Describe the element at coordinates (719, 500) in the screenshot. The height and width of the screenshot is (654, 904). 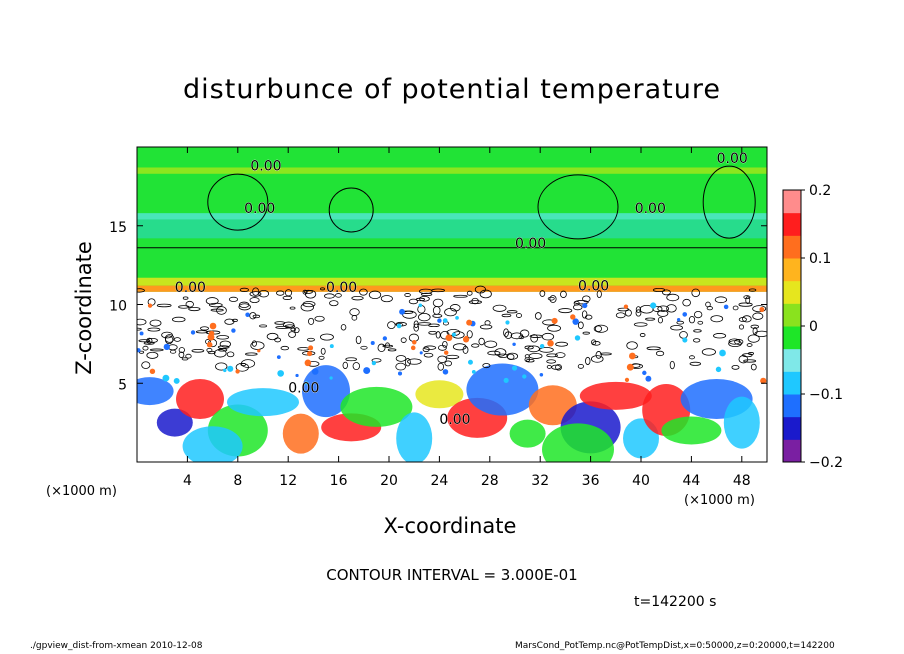
I see `x-axis-unit-label: (×1000 m)` at that location.